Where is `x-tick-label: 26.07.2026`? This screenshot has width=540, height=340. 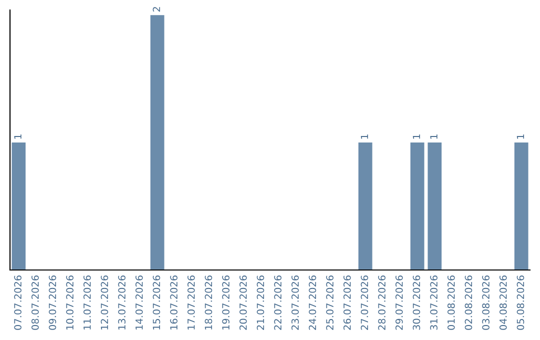 x-tick-label: 26.07.2026 is located at coordinates (347, 302).